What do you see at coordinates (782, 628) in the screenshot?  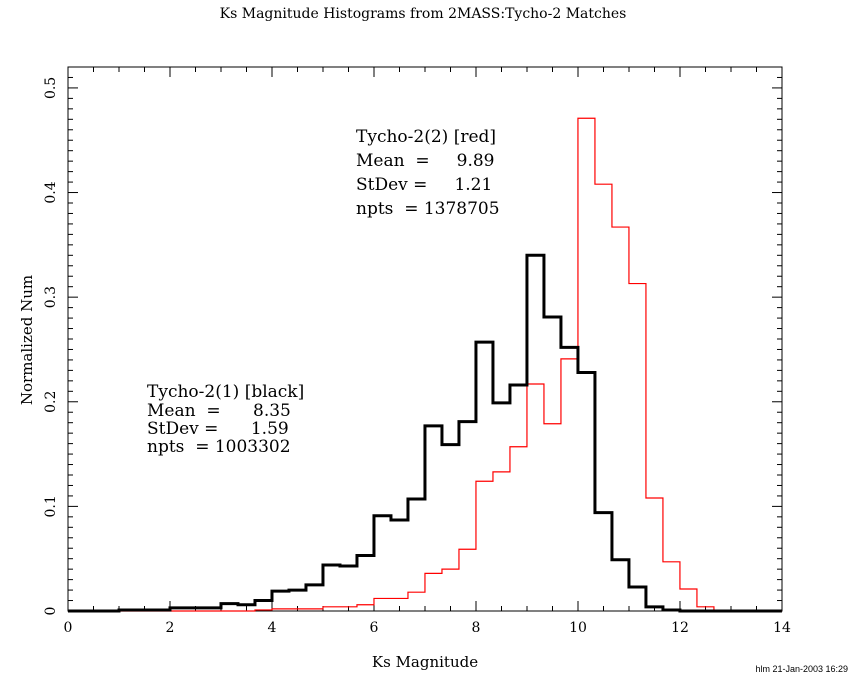 I see `x-tick-label: 14` at bounding box center [782, 628].